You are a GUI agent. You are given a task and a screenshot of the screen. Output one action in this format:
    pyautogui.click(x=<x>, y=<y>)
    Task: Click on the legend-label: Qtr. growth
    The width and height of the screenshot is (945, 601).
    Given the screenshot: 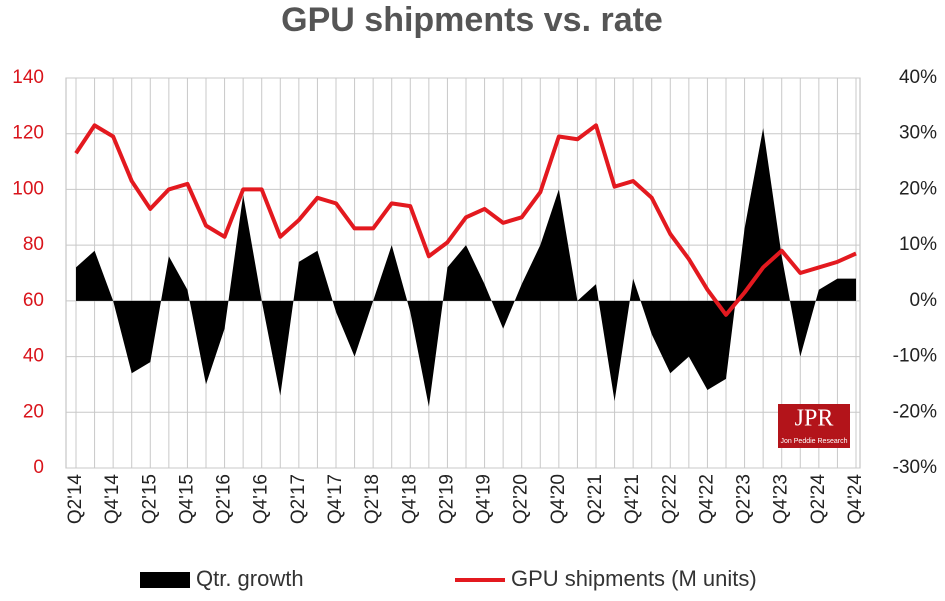 What is the action you would take?
    pyautogui.click(x=250, y=578)
    